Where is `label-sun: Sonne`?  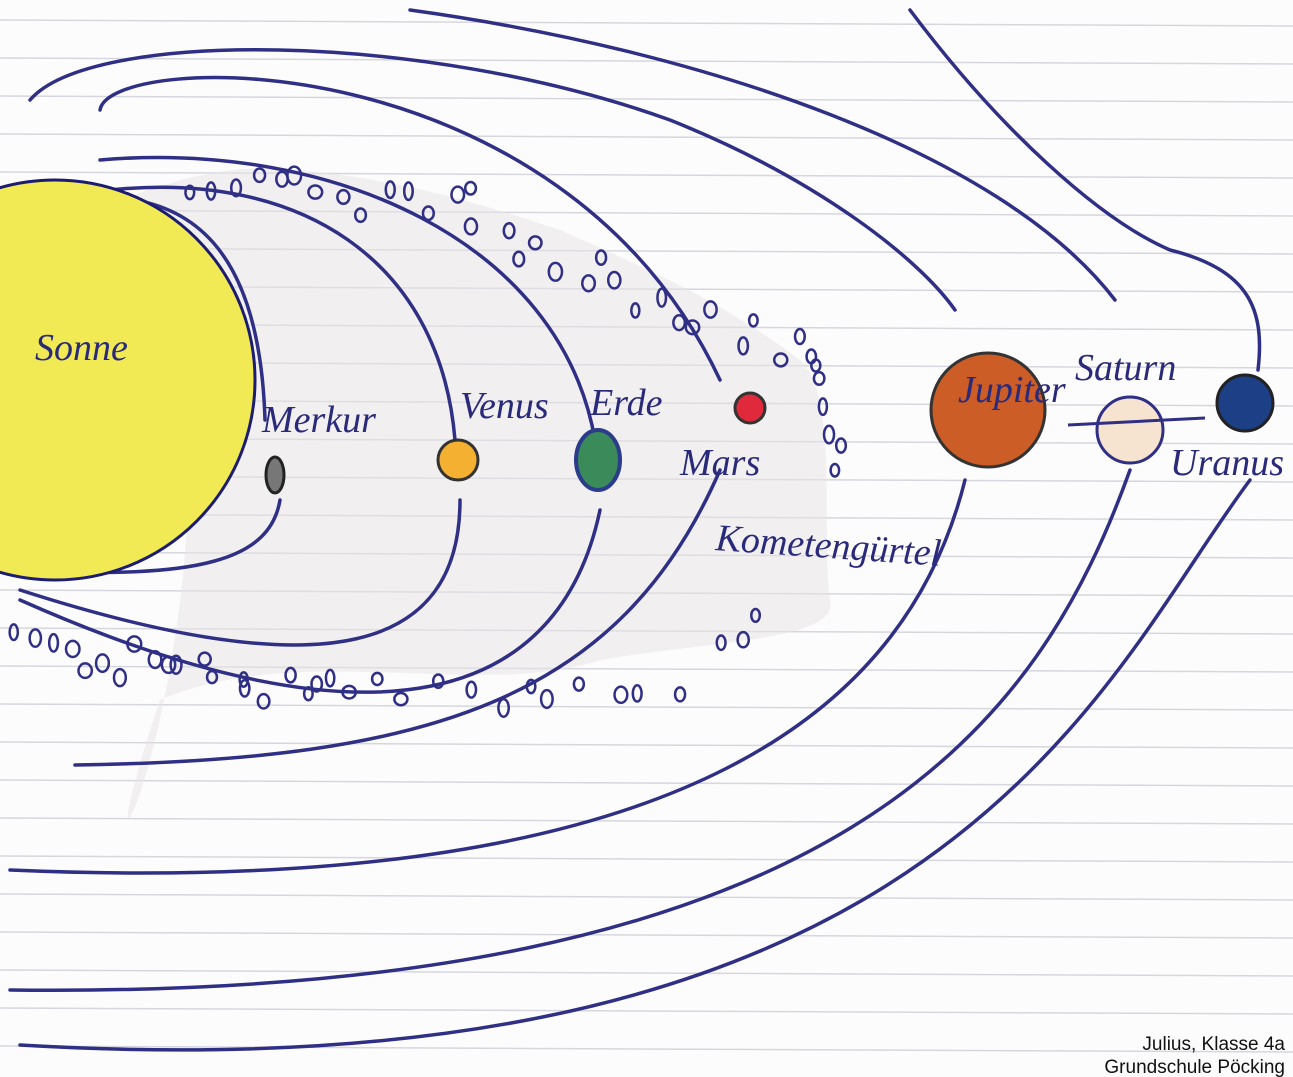
label-sun: Sonne is located at coordinates (81, 348).